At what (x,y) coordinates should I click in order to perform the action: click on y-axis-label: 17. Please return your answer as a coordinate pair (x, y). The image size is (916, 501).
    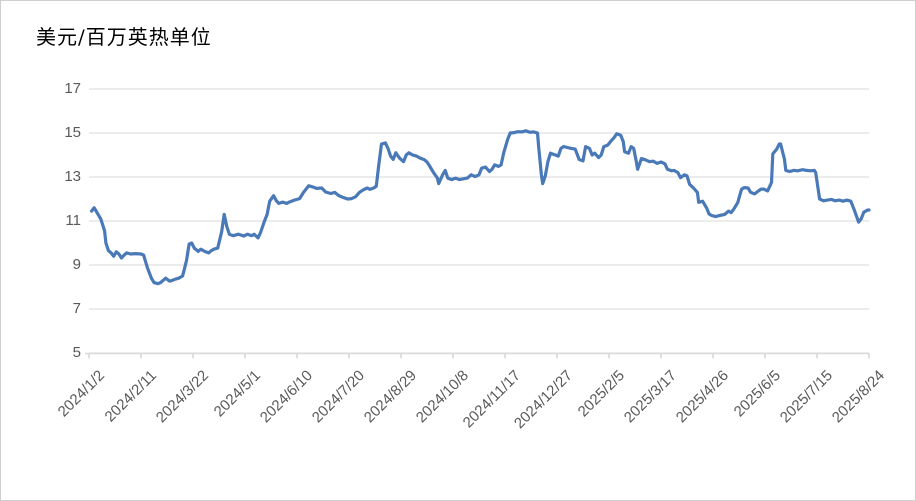
    Looking at the image, I should click on (72, 88).